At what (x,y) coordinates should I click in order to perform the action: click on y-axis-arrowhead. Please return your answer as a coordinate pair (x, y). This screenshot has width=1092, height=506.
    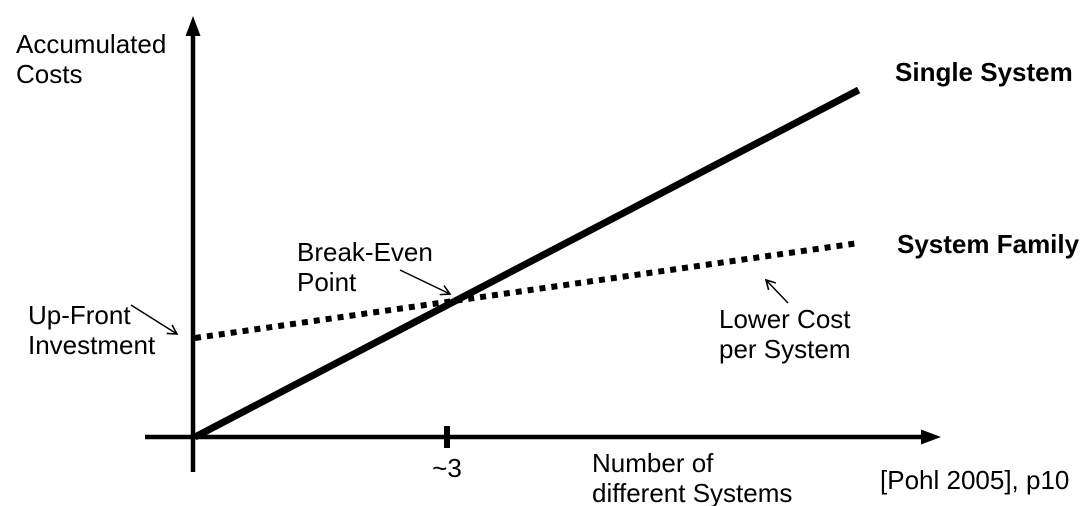
    Looking at the image, I should click on (193, 26).